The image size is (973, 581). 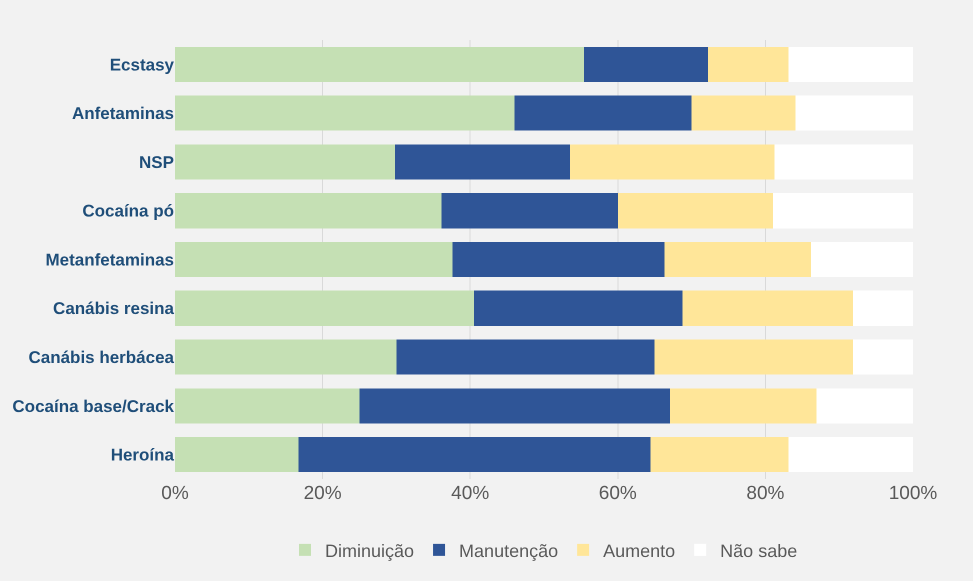 I want to click on x-tick-label: 40%, so click(x=470, y=493).